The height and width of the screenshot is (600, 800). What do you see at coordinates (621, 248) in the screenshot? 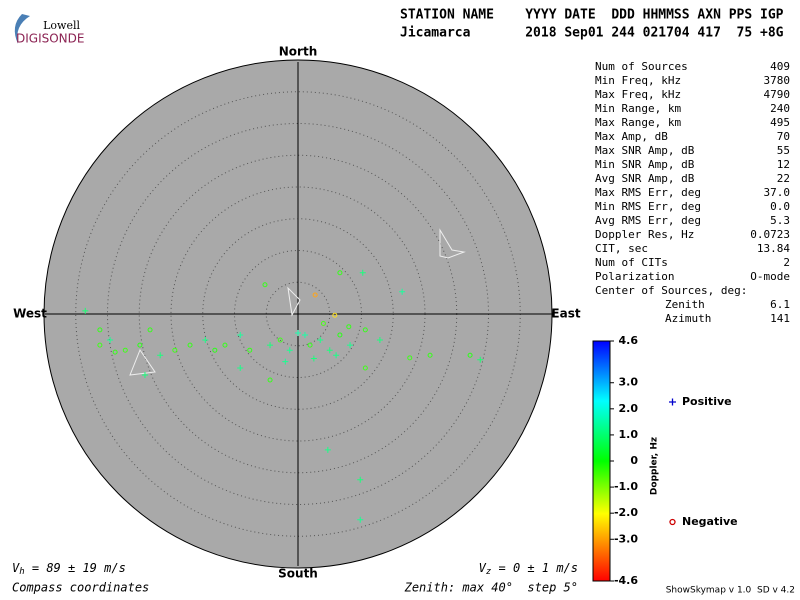
I see `stat-label: CIT, sec` at bounding box center [621, 248].